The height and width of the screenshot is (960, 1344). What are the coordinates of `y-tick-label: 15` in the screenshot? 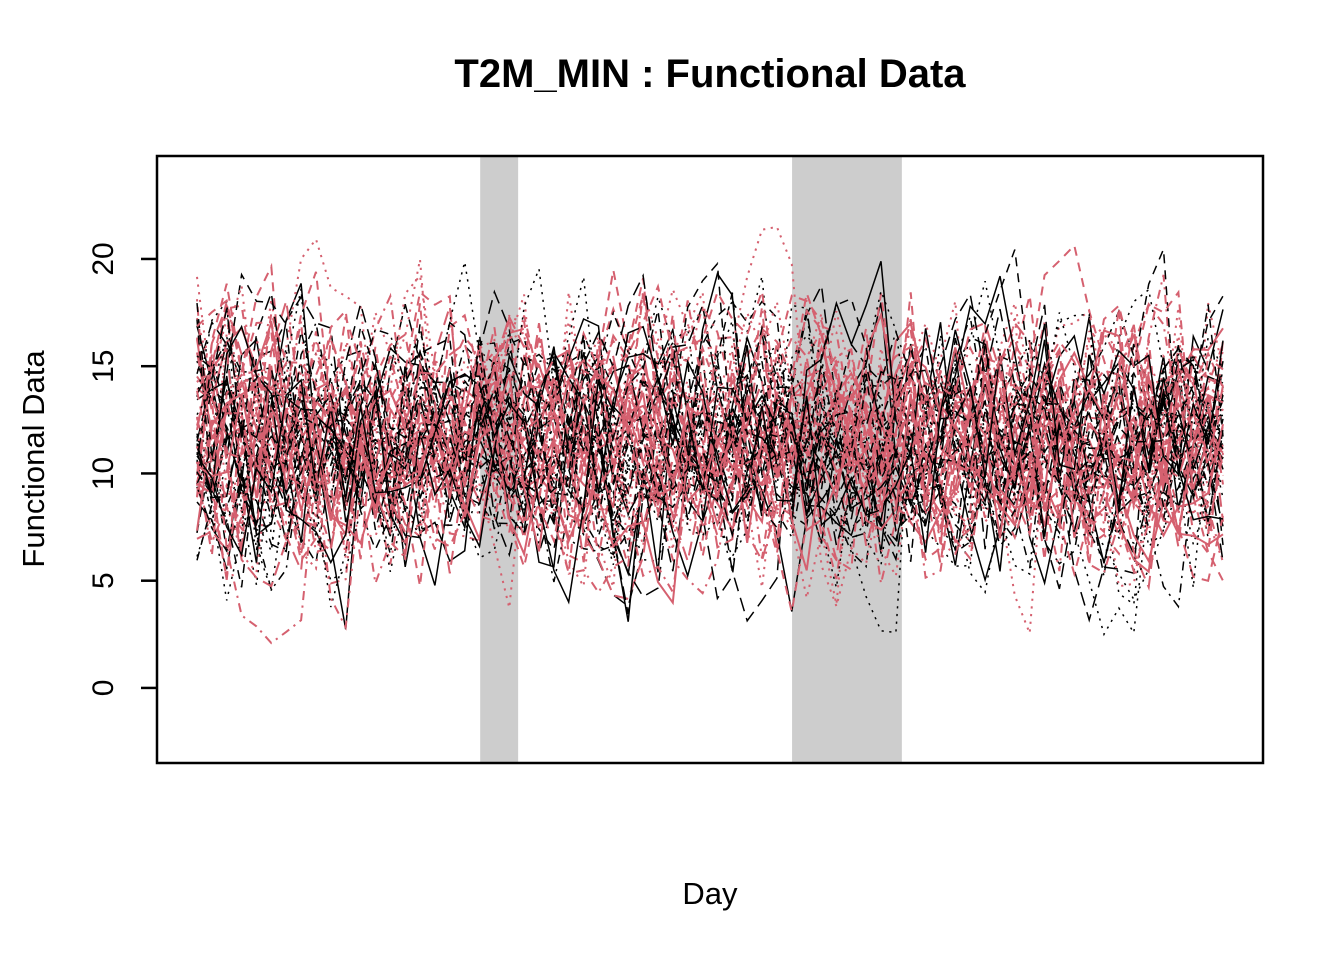 It's located at (103, 366).